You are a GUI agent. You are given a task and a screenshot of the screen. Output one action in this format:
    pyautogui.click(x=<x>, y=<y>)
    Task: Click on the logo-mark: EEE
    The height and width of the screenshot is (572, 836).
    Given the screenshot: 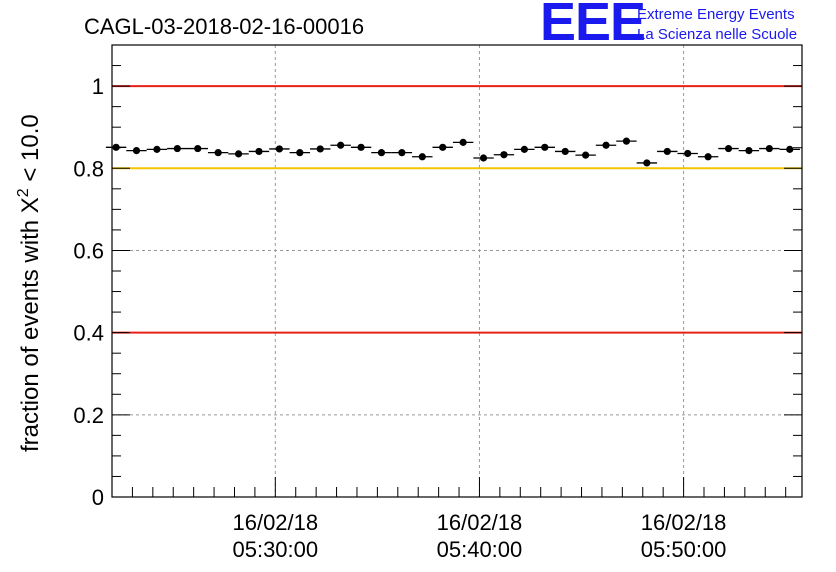 What is the action you would take?
    pyautogui.click(x=592, y=26)
    